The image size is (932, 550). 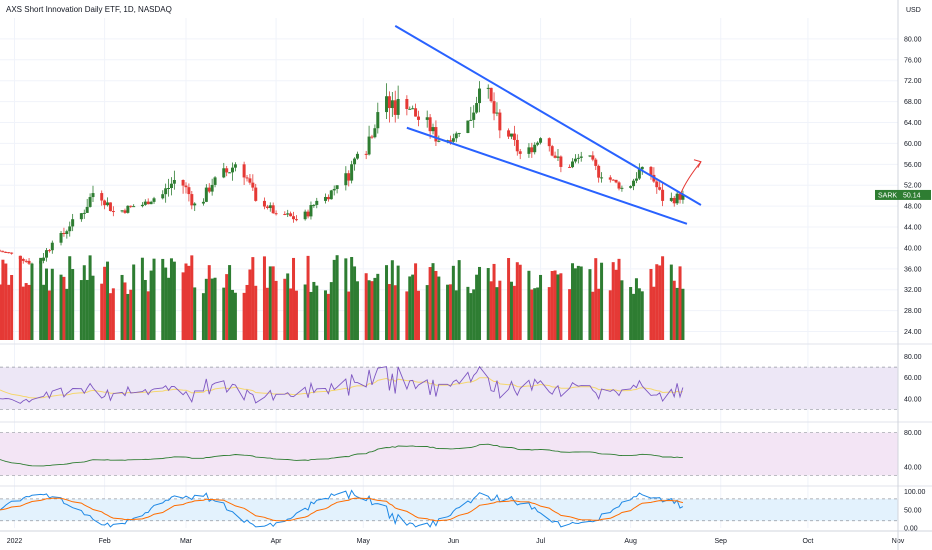 I want to click on volume-histogram, so click(x=342, y=297).